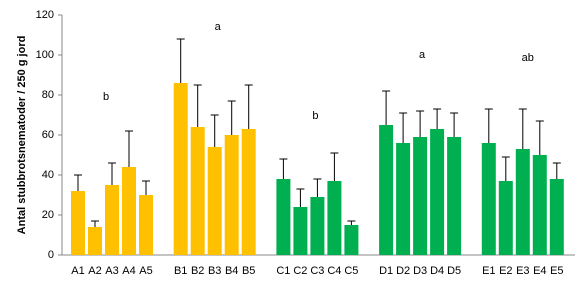 The height and width of the screenshot is (288, 581). I want to click on x-tick-label: E1, so click(488, 271).